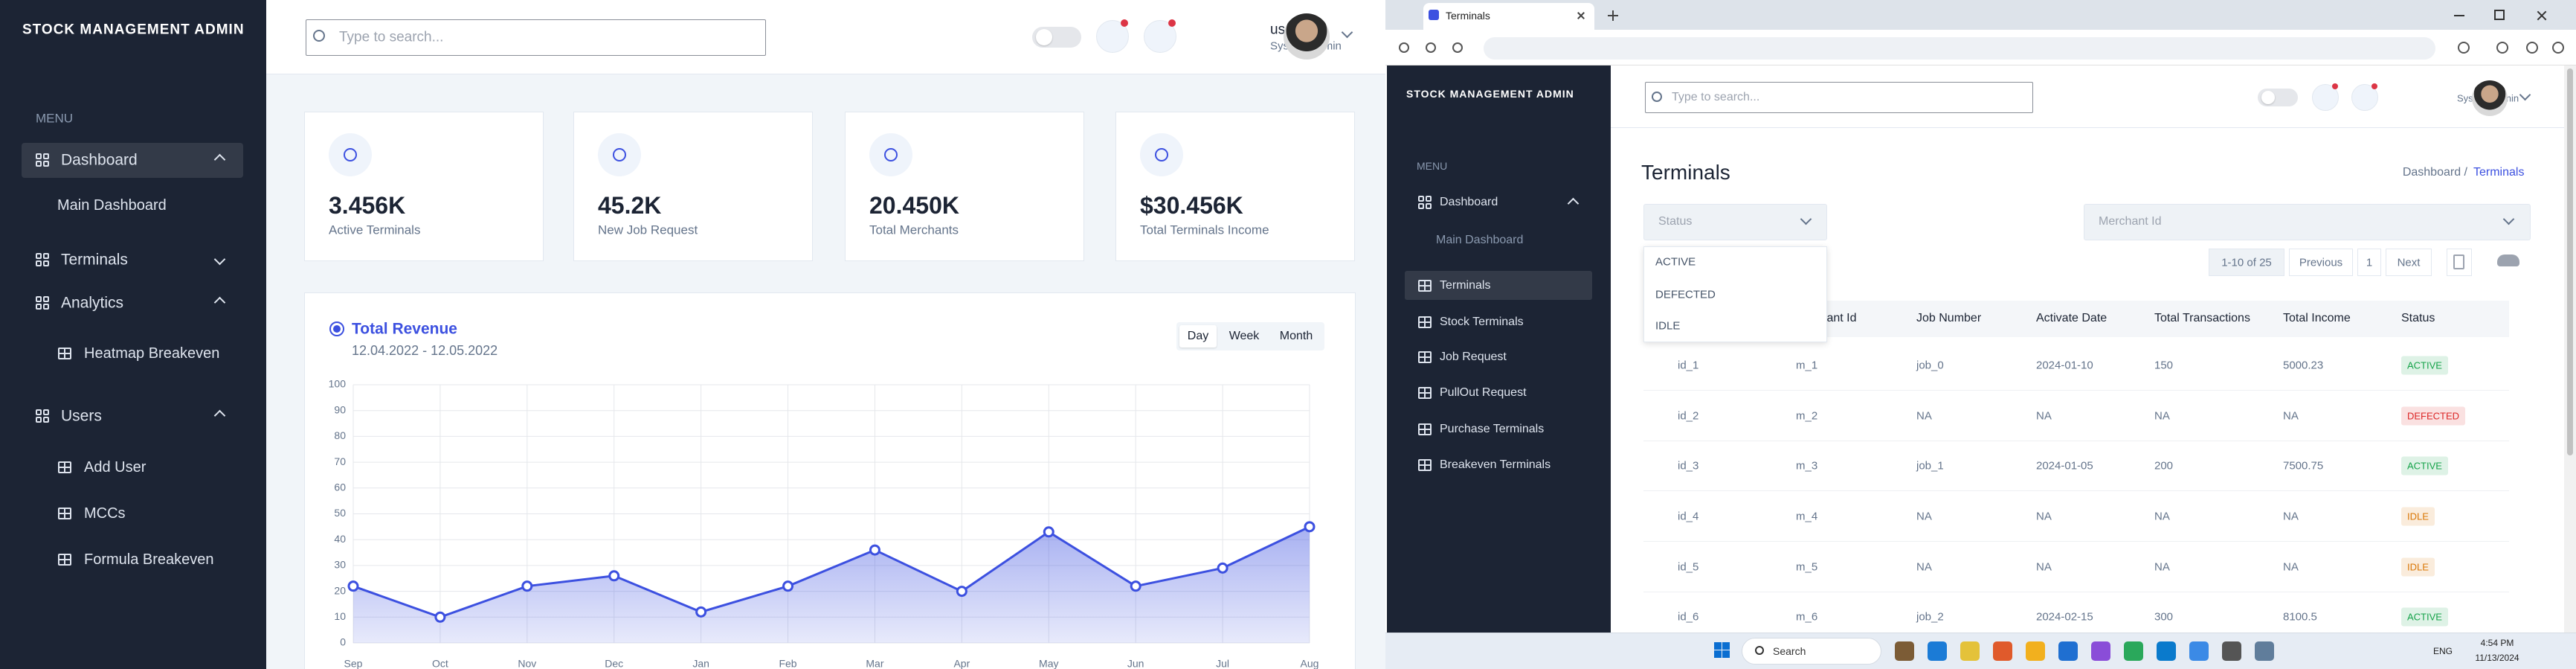 The image size is (2576, 669). What do you see at coordinates (1310, 663) in the screenshot?
I see `x-tick-label: Aug` at bounding box center [1310, 663].